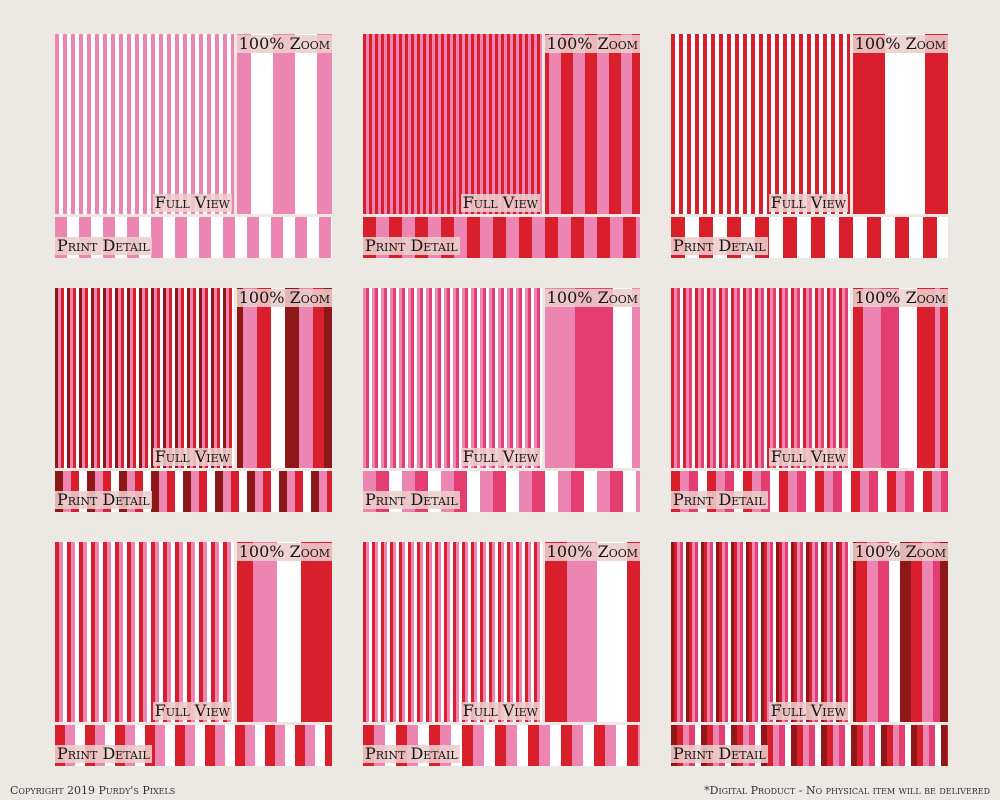 The image size is (1000, 800). Describe the element at coordinates (93, 790) in the screenshot. I see `copyright-text: Copyright 2019 Purdy's Pixels` at that location.